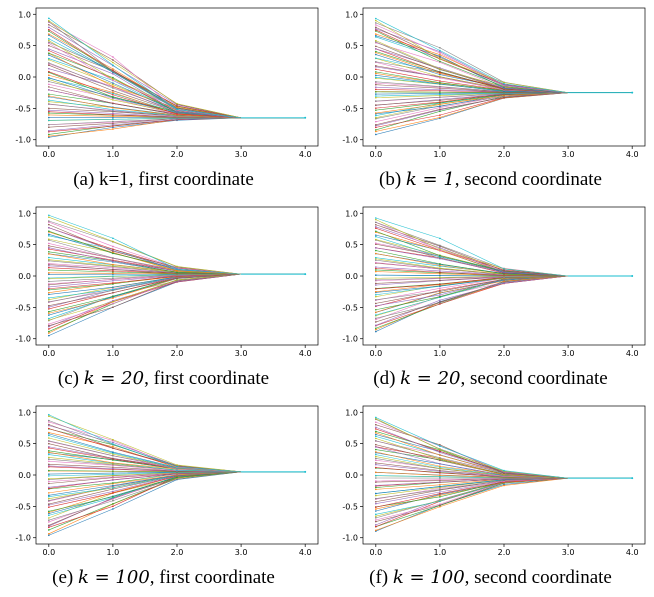 The image size is (654, 597). What do you see at coordinates (24, 245) in the screenshot?
I see `y-tick-label: 0.5` at bounding box center [24, 245].